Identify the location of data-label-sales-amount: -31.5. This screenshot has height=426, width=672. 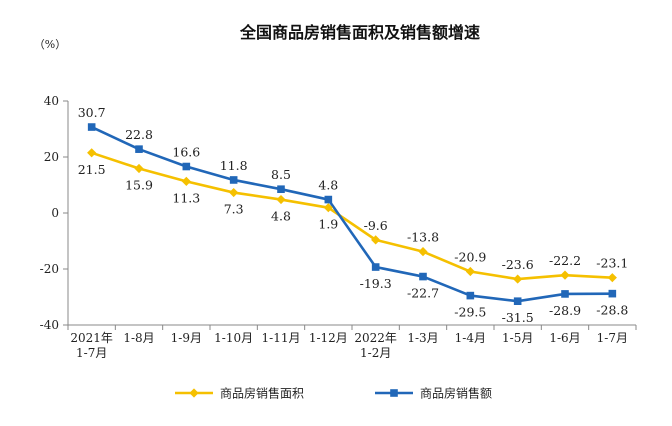
(518, 317).